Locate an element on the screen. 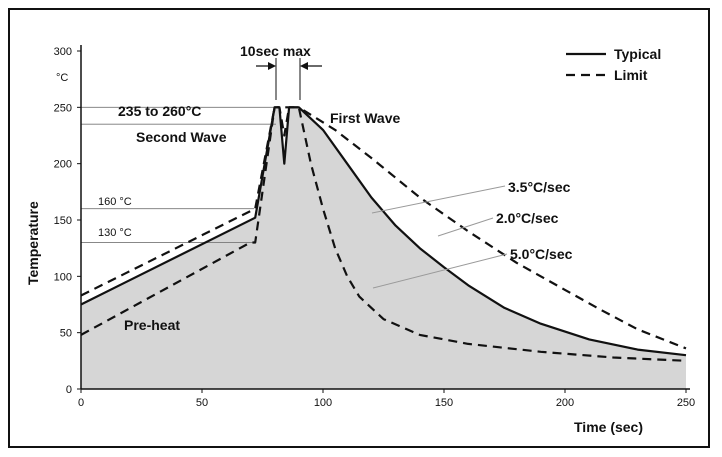  x-tick-label: 50 is located at coordinates (202, 403).